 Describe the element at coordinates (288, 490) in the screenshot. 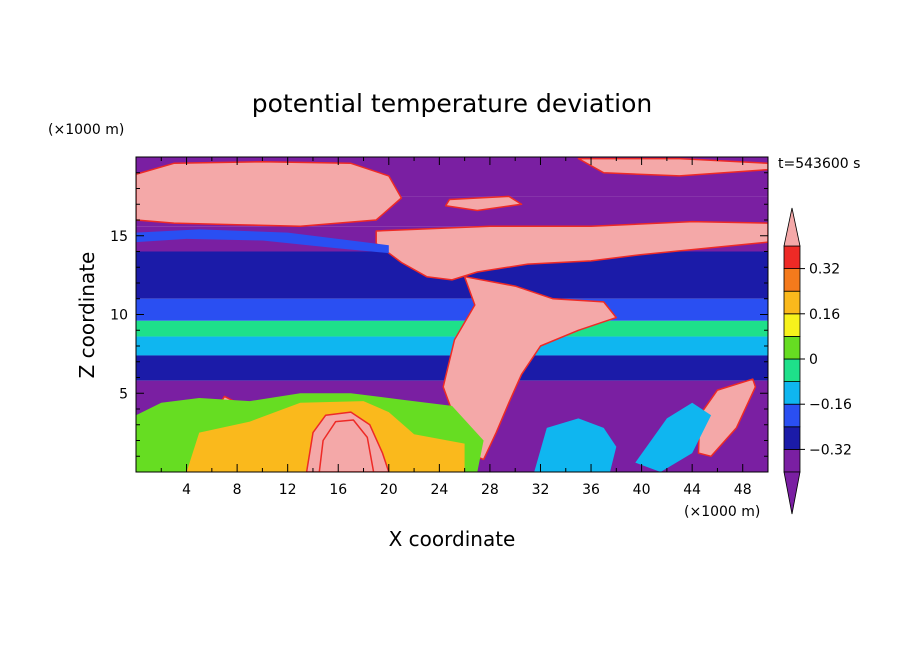

I see `x-tick-label: 12` at that location.